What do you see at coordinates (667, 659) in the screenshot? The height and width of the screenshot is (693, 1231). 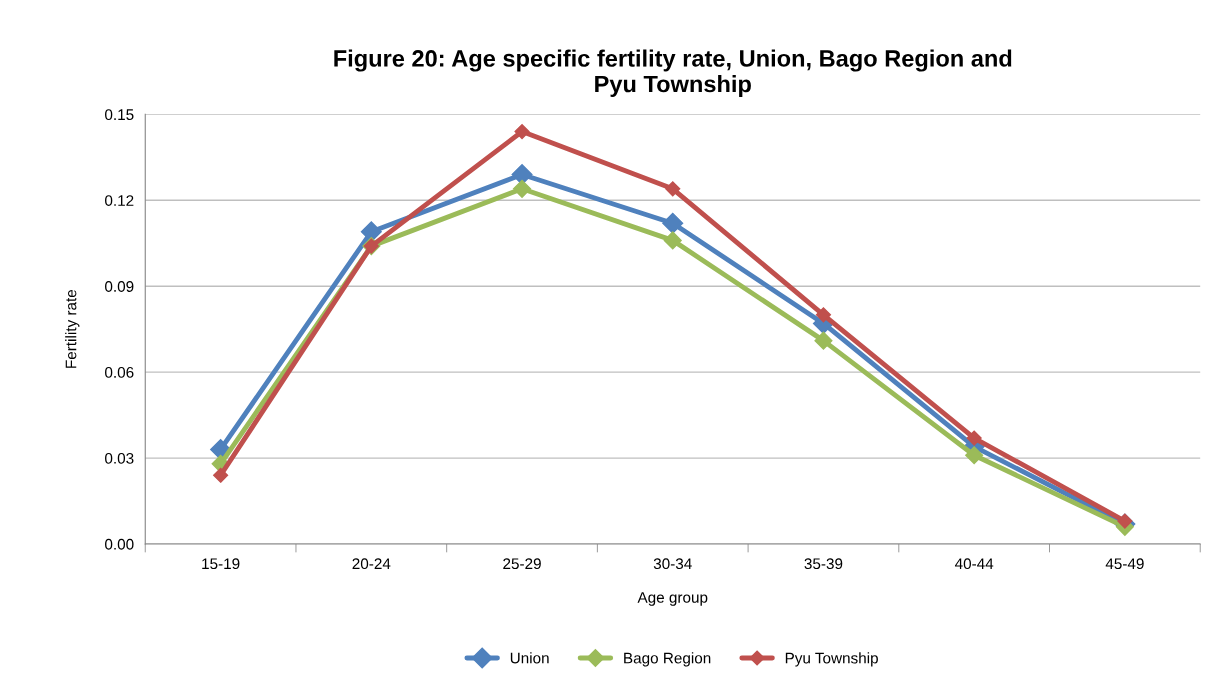 I see `legend-label: Bago Region` at bounding box center [667, 659].